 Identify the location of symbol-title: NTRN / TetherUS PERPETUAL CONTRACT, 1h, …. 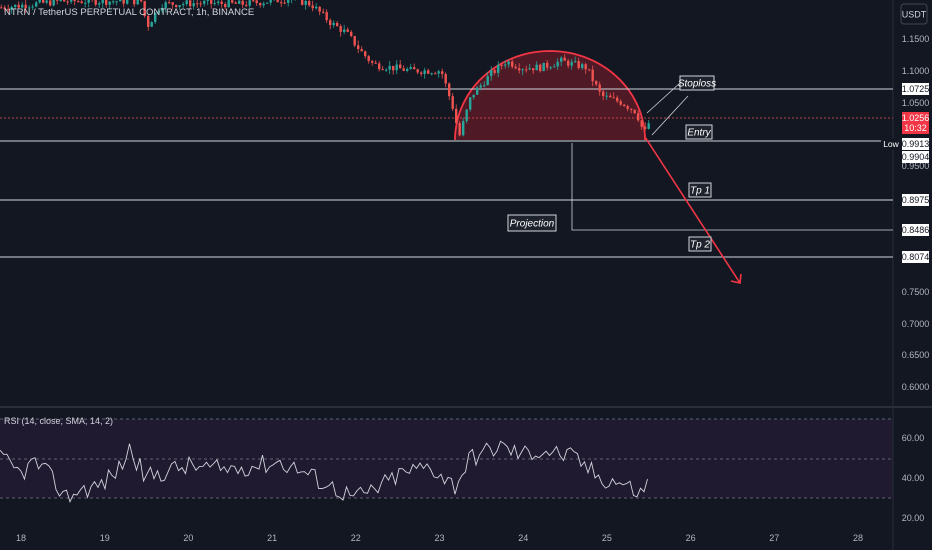
(129, 12).